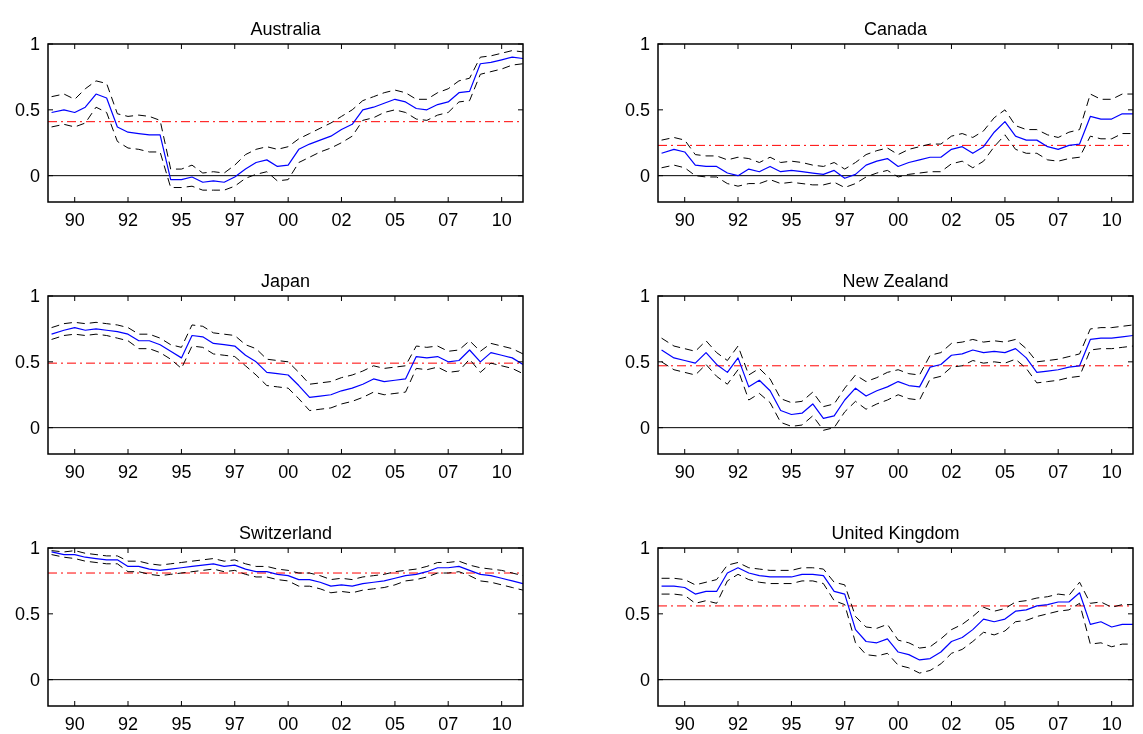 The width and height of the screenshot is (1143, 734). Describe the element at coordinates (286, 29) in the screenshot. I see `chart-title: Australia` at that location.